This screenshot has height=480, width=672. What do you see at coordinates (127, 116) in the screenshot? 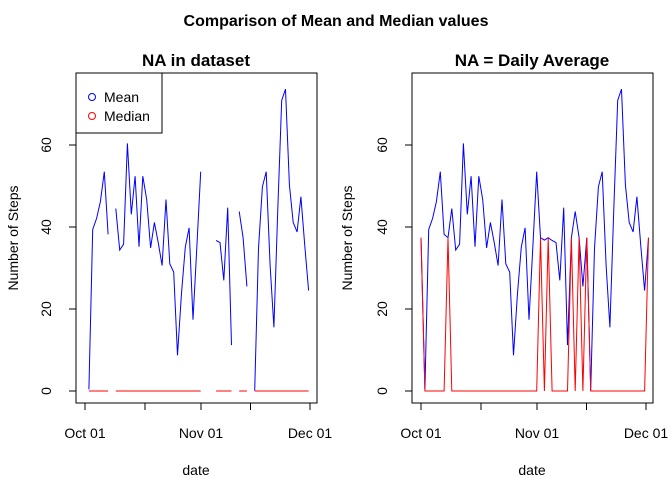
I see `legend-label-median: Median` at bounding box center [127, 116].